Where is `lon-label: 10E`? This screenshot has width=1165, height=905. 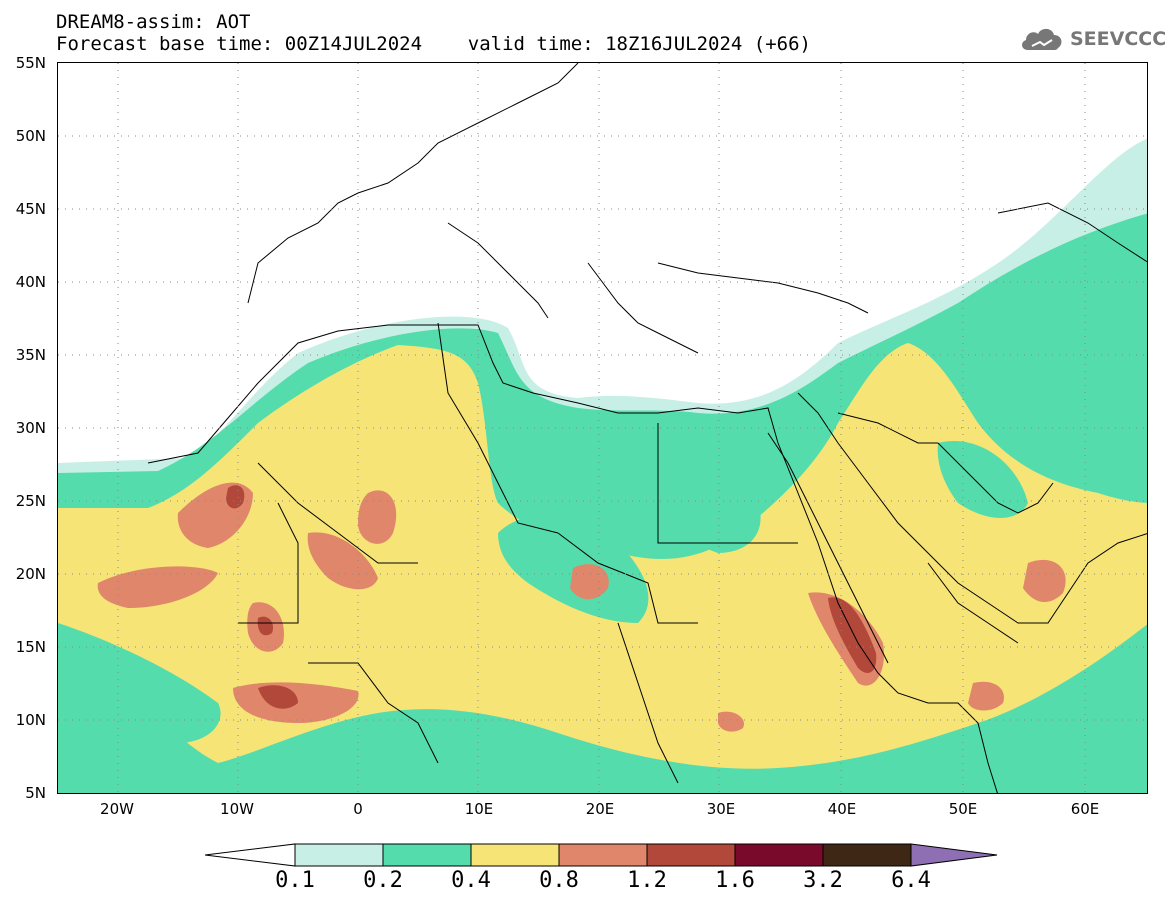 lon-label: 10E is located at coordinates (479, 809).